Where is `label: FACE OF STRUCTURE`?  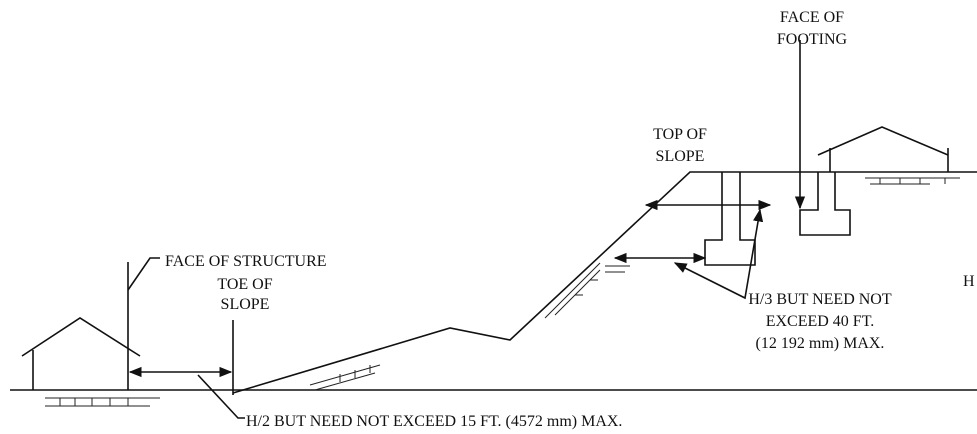 label: FACE OF STRUCTURE is located at coordinates (246, 261).